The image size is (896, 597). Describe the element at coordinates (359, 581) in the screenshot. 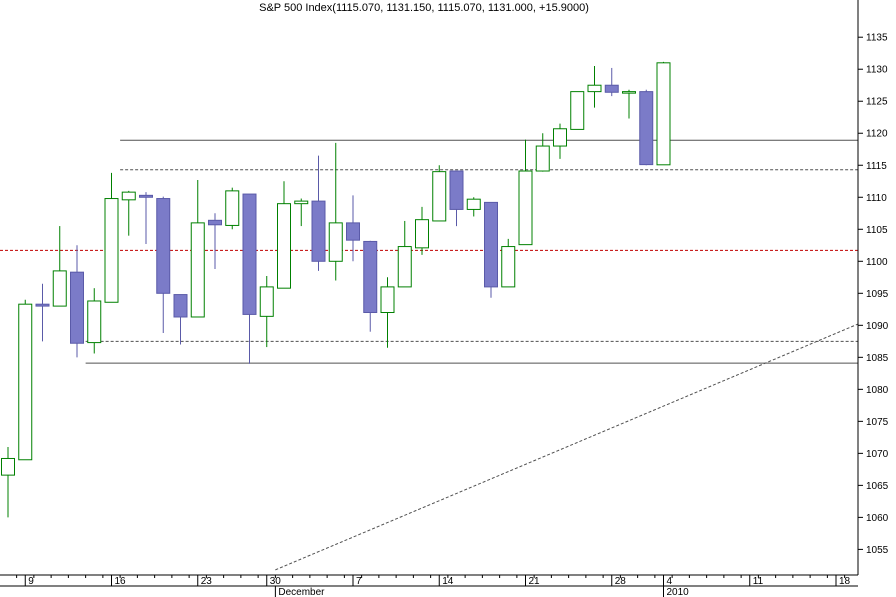

I see `x-tick-label: 7` at that location.